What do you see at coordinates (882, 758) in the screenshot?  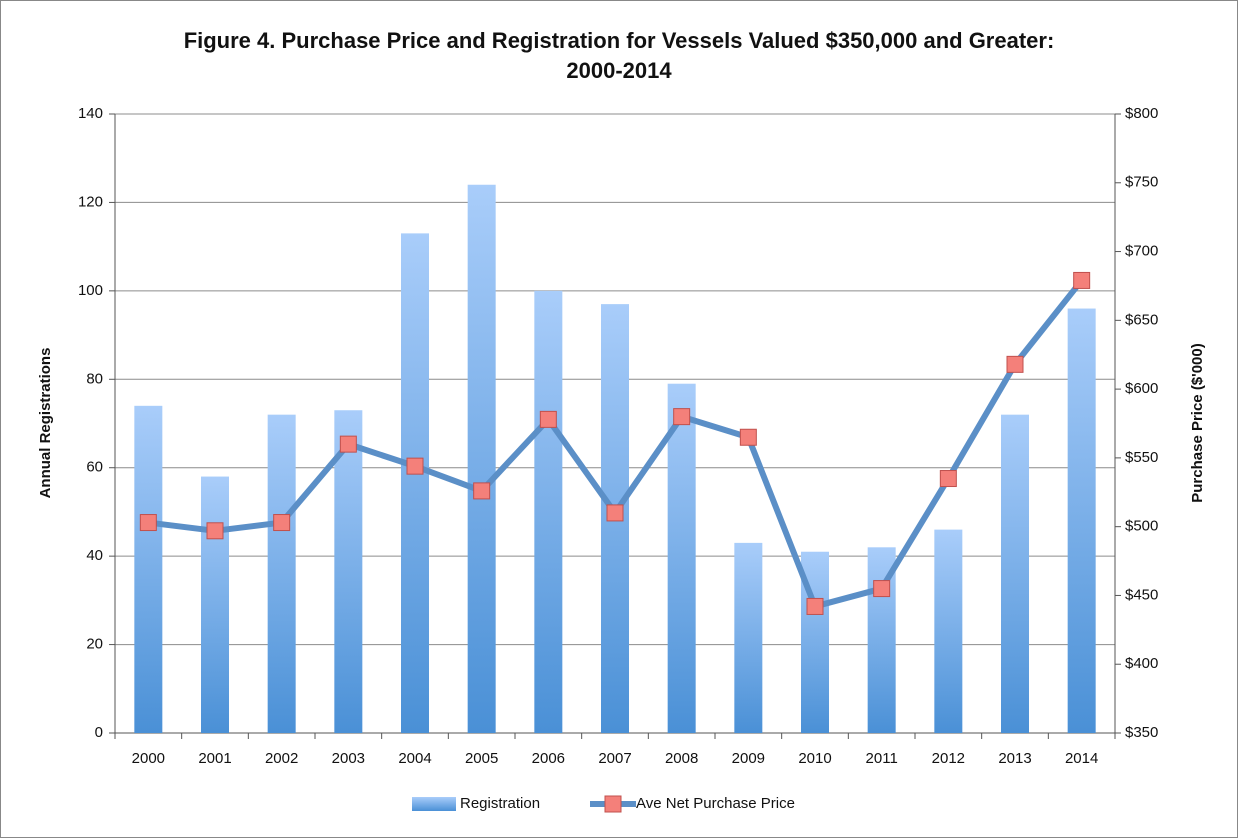 I see `x-tick-label: 2011` at bounding box center [882, 758].